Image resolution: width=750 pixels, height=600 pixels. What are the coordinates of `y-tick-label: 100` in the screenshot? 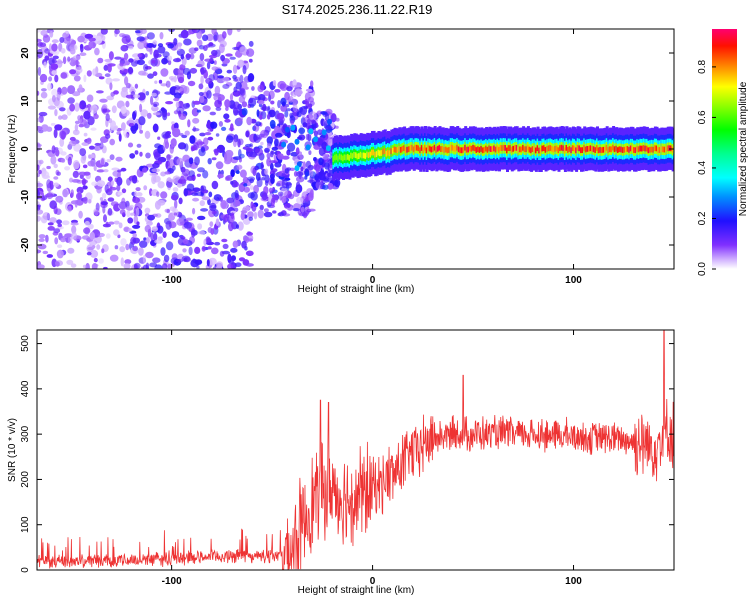 It's located at (25, 524).